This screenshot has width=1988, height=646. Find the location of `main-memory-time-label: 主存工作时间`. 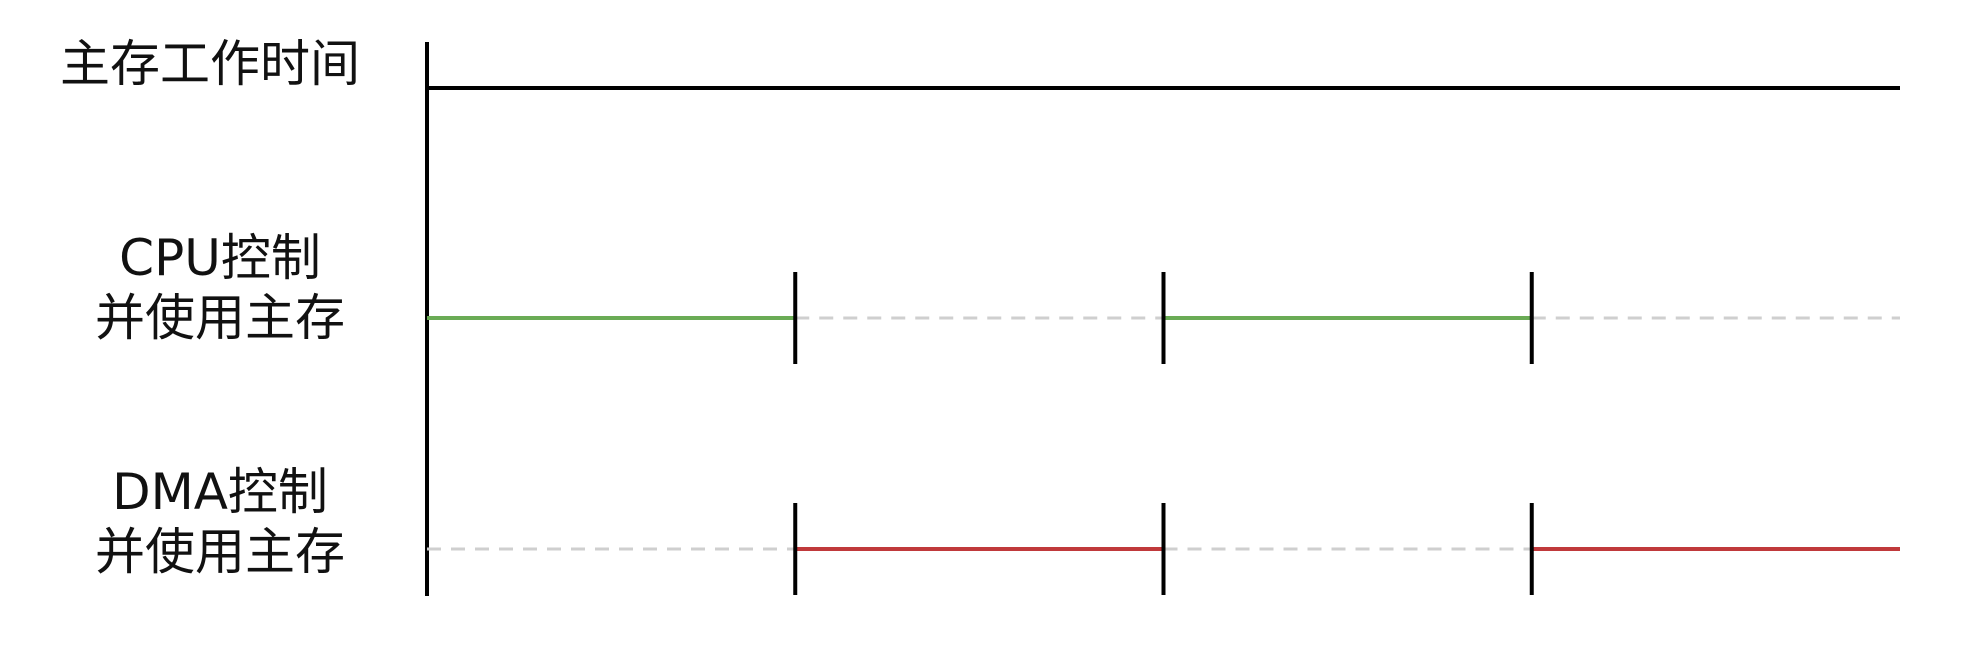

main-memory-time-label: 主存工作时间 is located at coordinates (210, 64).